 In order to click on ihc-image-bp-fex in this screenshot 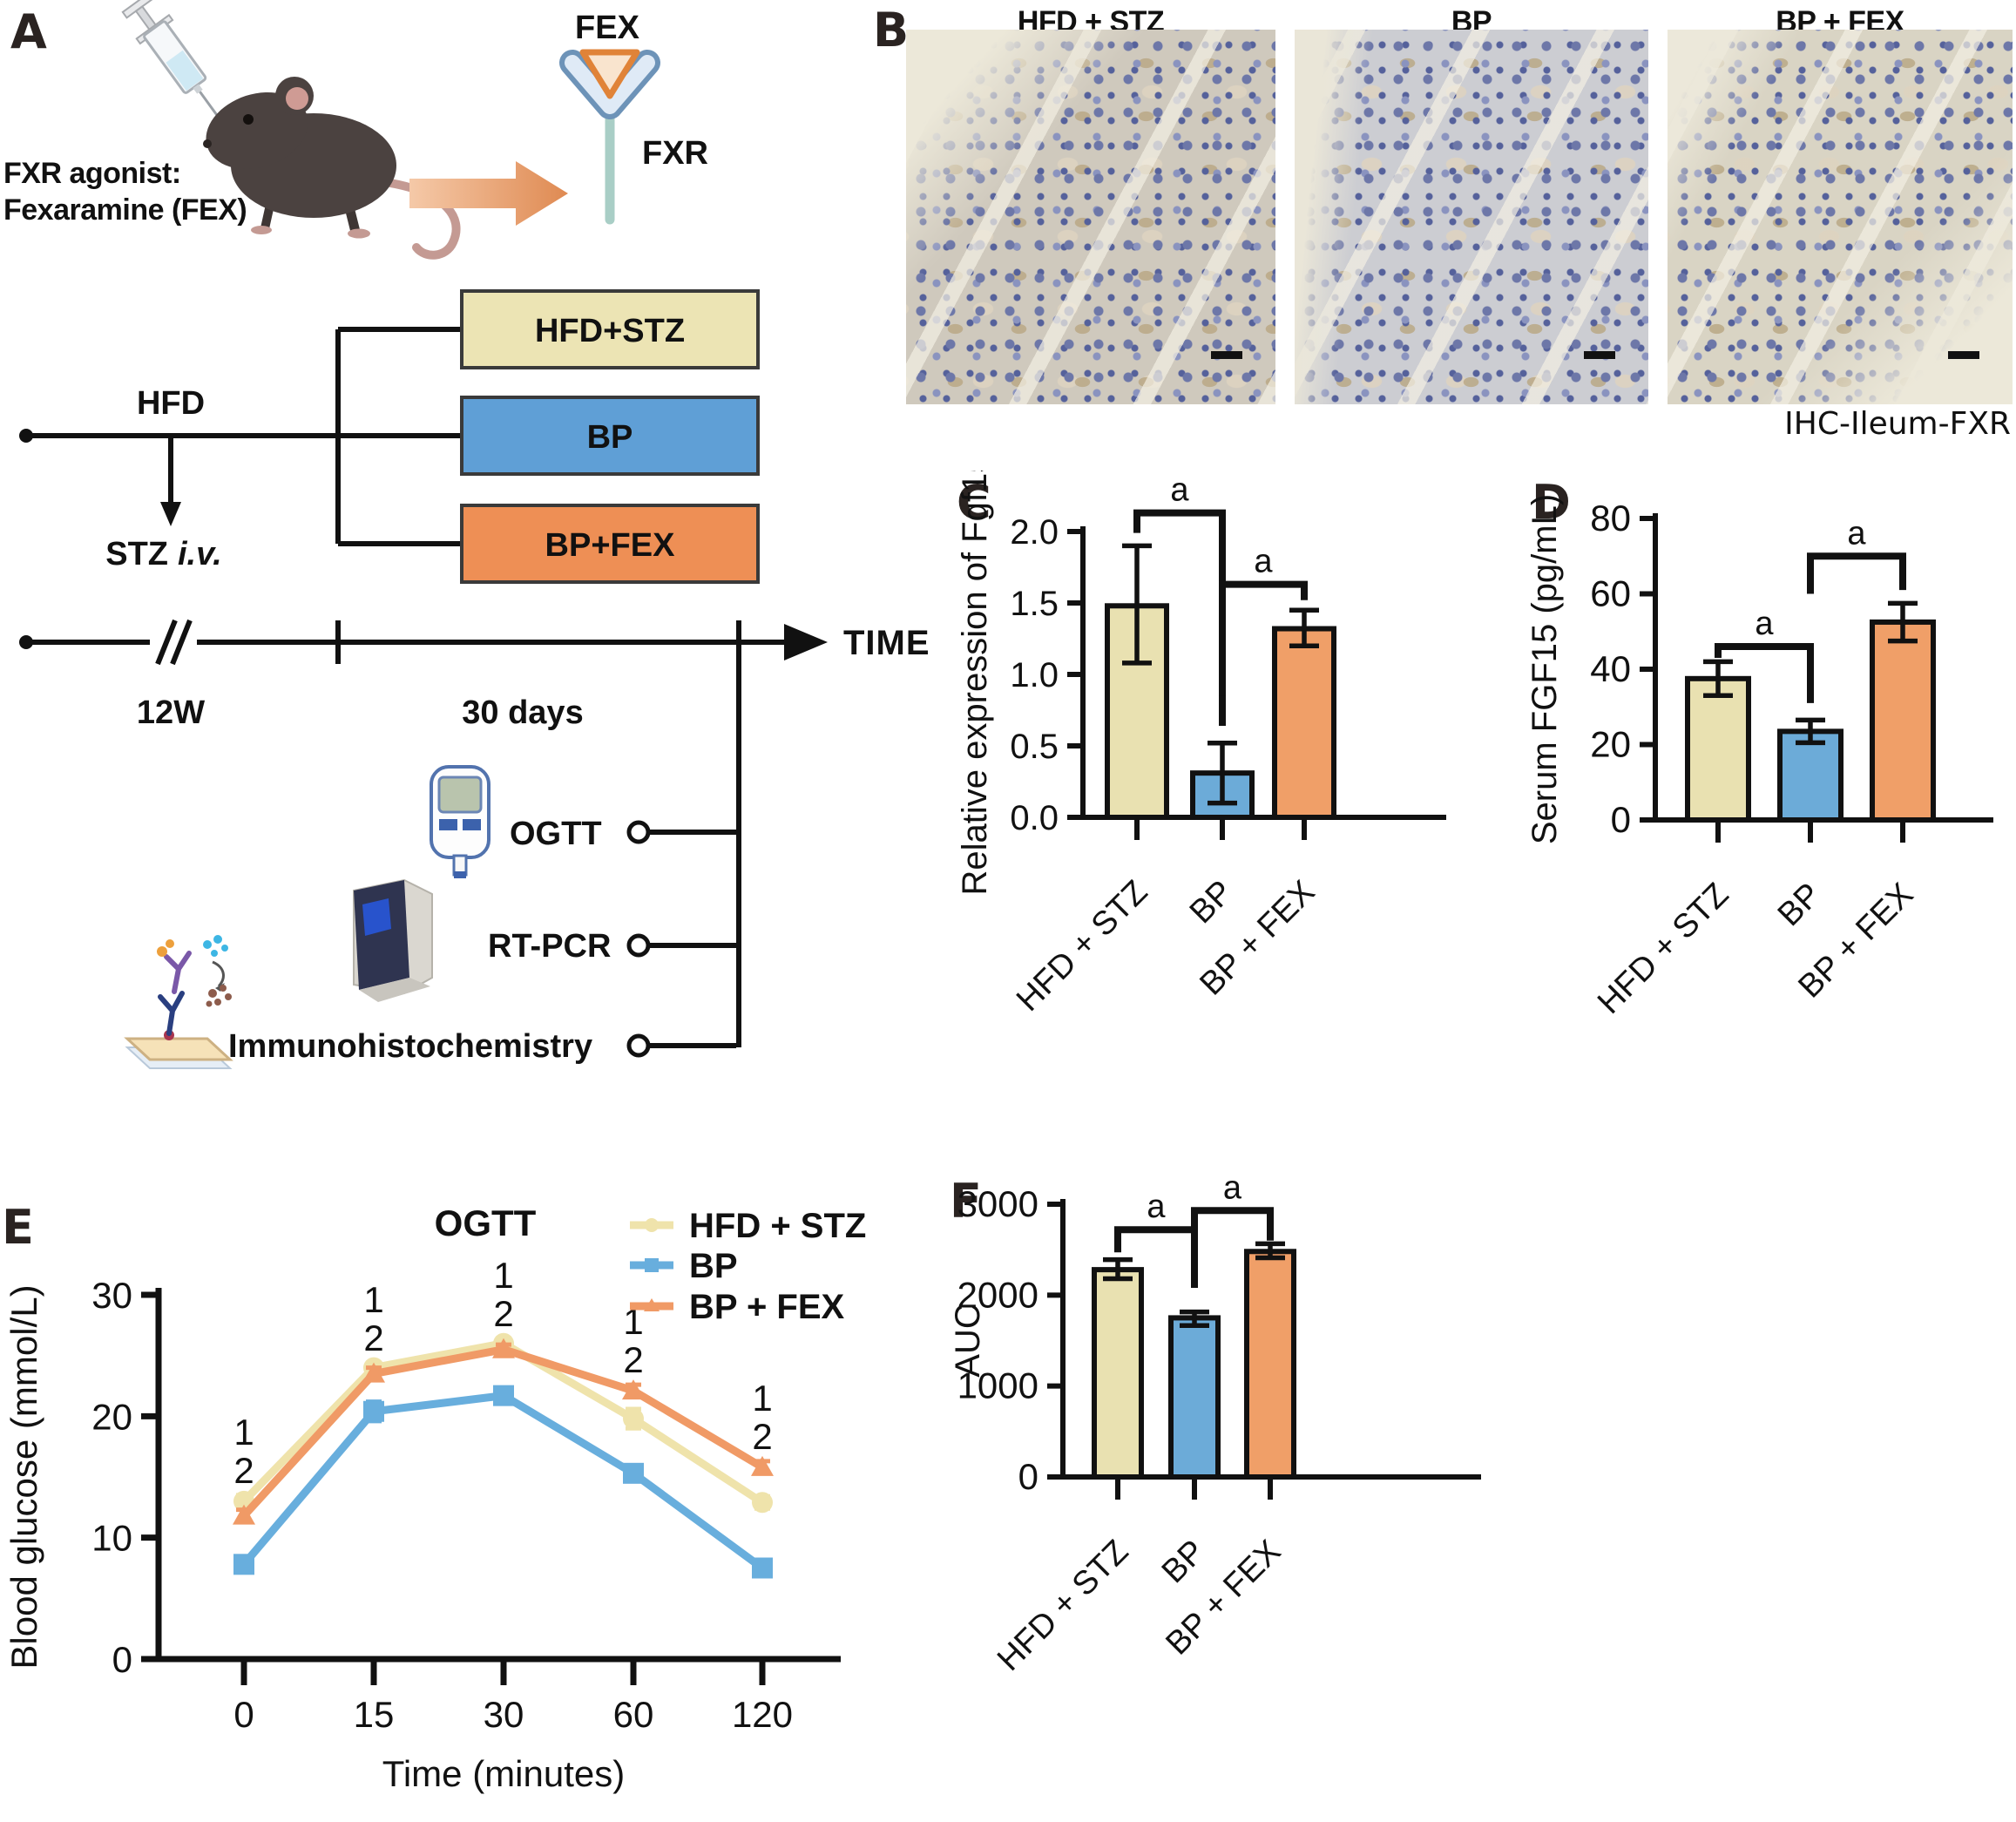, I will do `click(1840, 217)`.